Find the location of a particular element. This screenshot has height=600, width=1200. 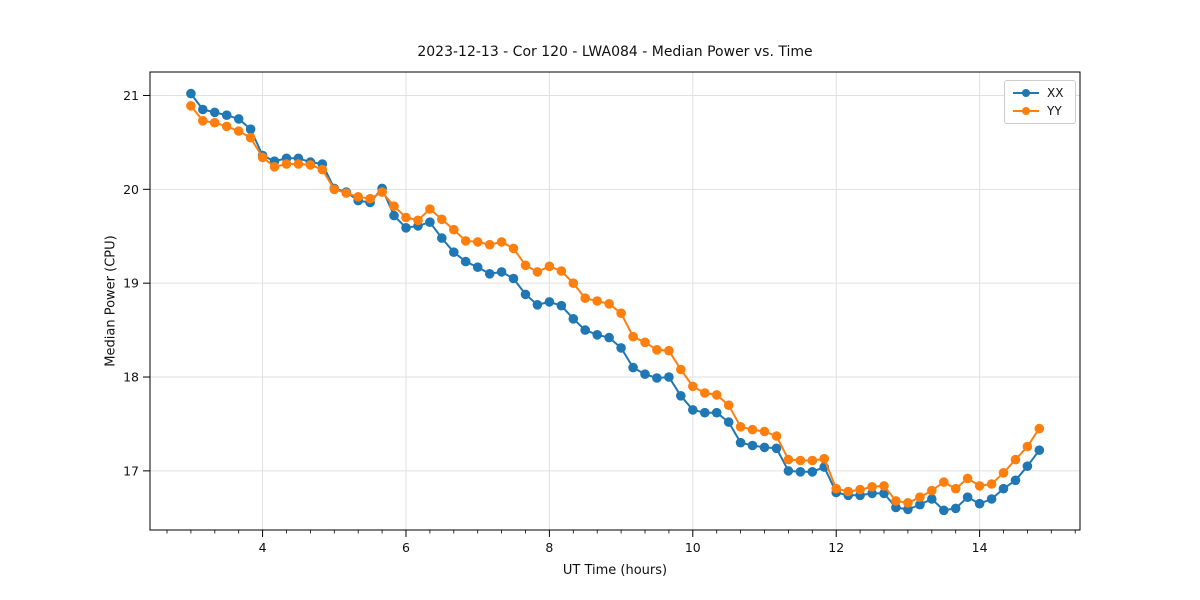

y-tick-label: 20 is located at coordinates (131, 189).